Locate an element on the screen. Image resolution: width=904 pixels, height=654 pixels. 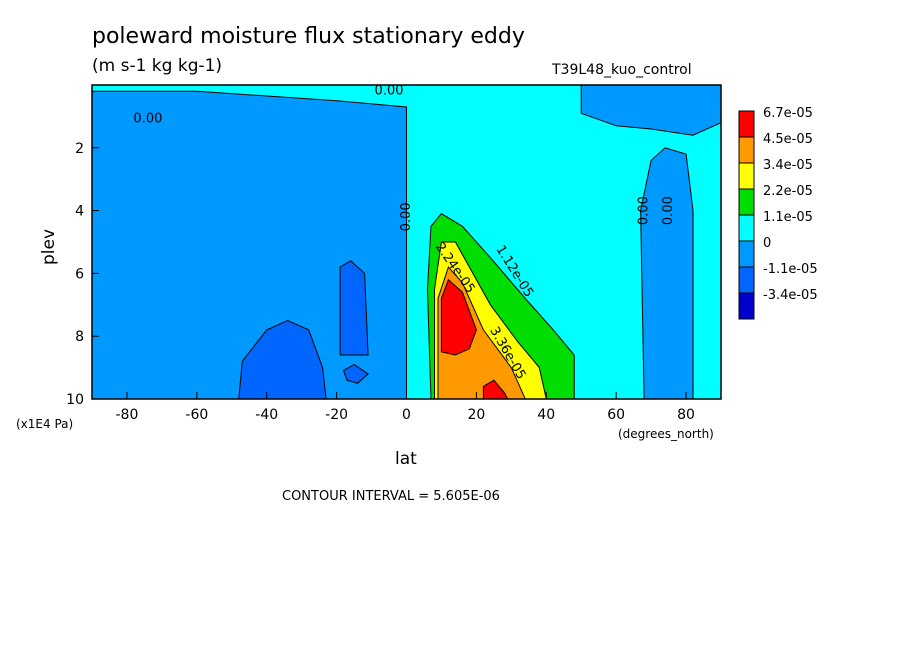
y-axis-units: (x1E4 Pa) is located at coordinates (44, 424).